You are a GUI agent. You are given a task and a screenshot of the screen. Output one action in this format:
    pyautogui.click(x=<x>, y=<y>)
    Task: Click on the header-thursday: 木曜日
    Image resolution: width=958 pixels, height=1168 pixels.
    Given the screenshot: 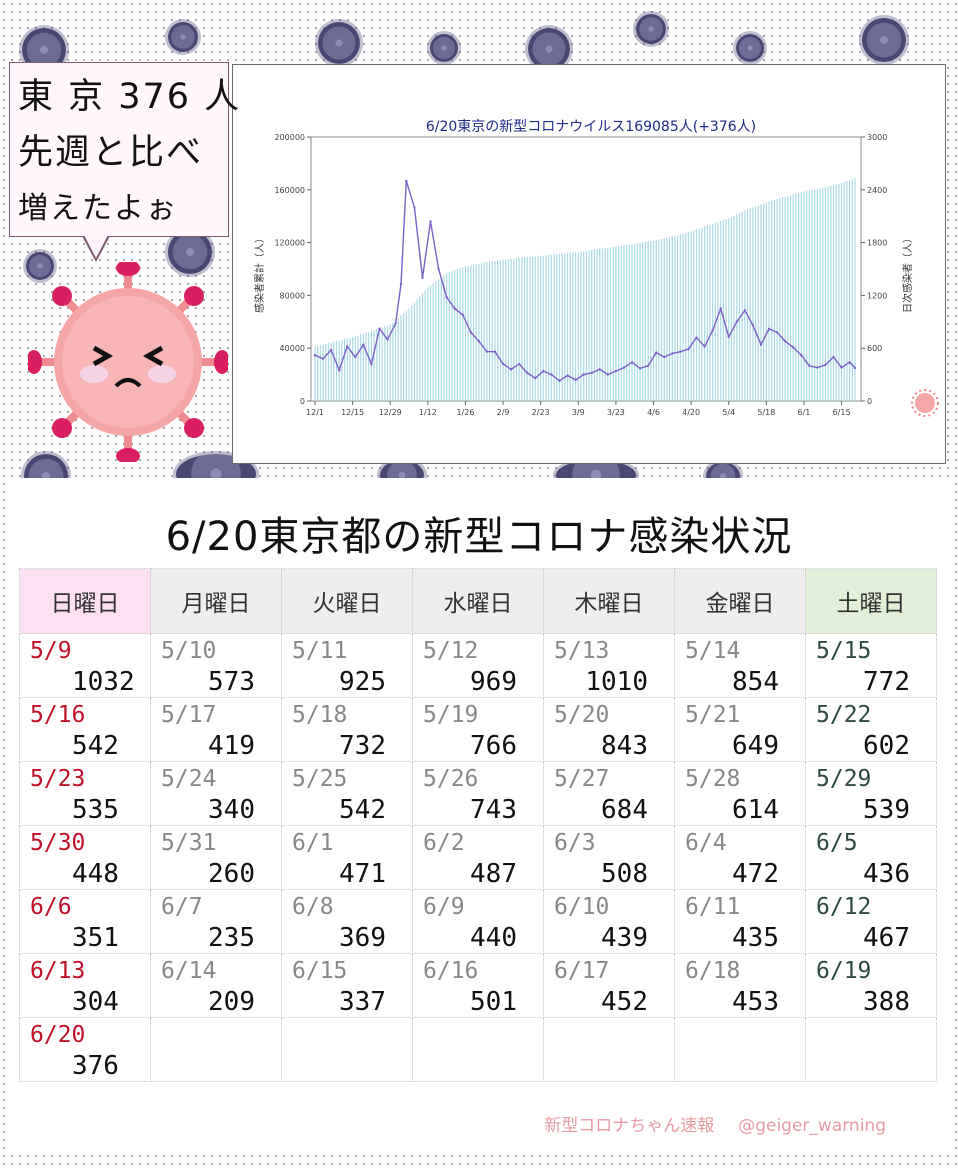 What is the action you would take?
    pyautogui.click(x=609, y=601)
    